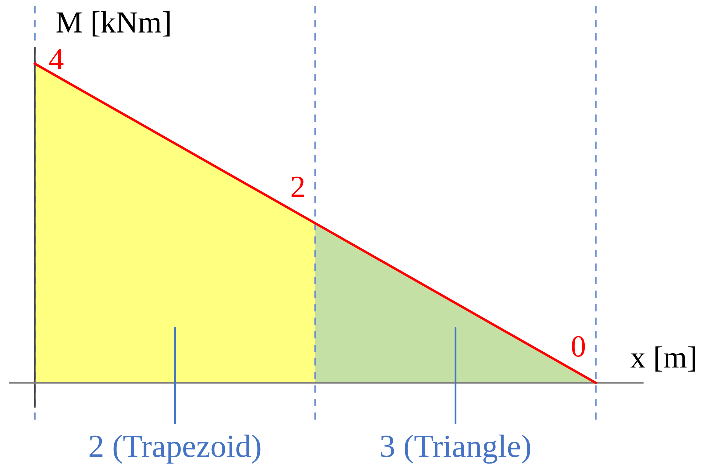 The width and height of the screenshot is (709, 471). Describe the element at coordinates (456, 449) in the screenshot. I see `text: 3 (Triangle)` at that location.